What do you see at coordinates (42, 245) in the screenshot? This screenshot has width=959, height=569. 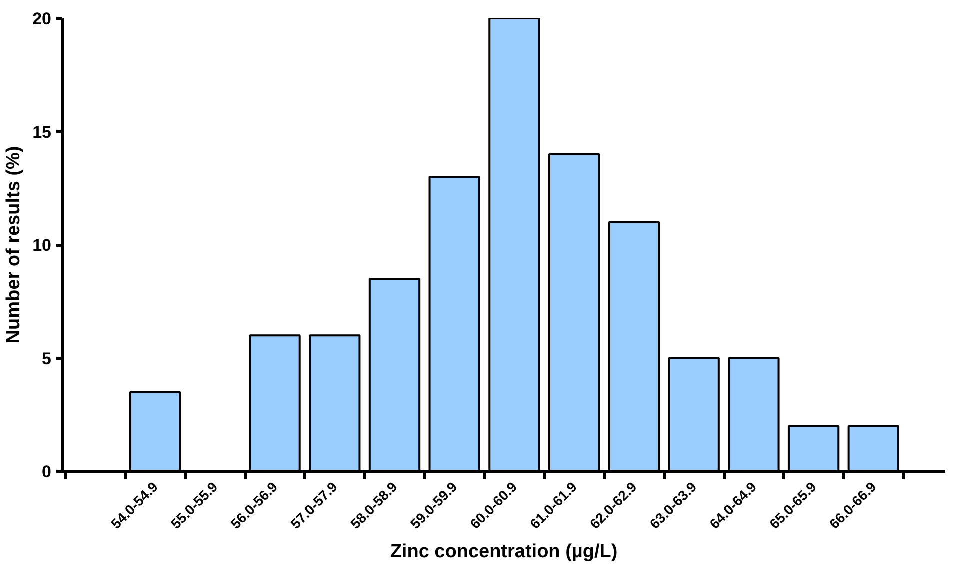 I see `y-tick-label: 10` at bounding box center [42, 245].